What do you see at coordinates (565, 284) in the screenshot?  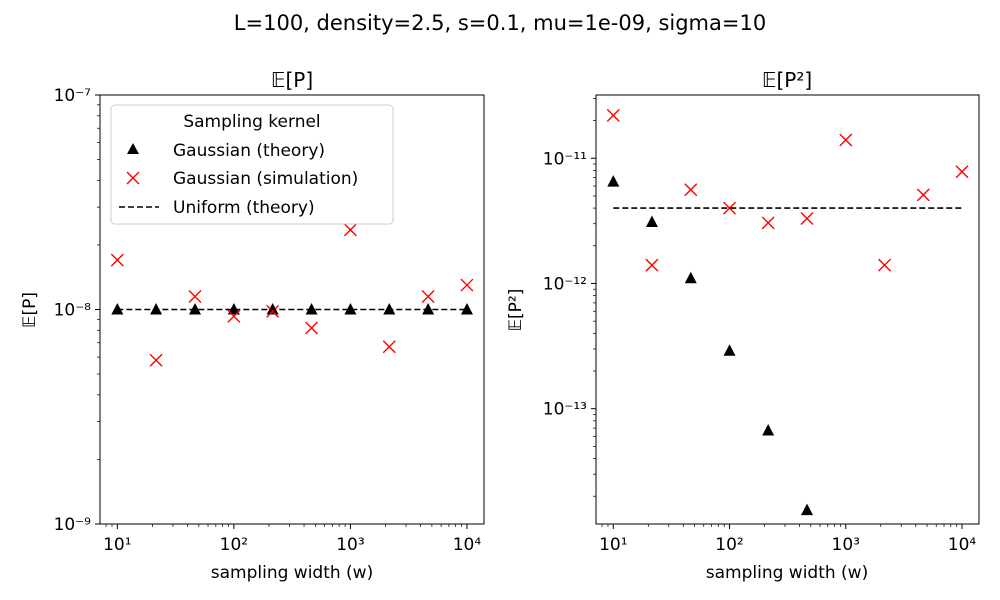 I see `y-tick-label: 10⁻¹²` at bounding box center [565, 284].